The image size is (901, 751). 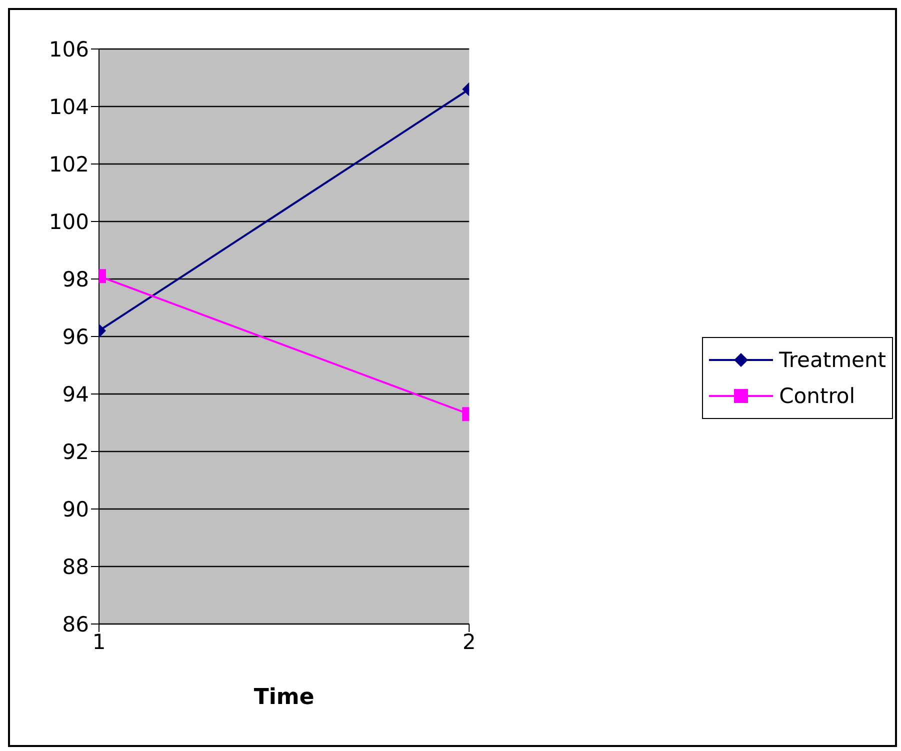 I want to click on y-tick-label: 94, so click(x=75, y=394).